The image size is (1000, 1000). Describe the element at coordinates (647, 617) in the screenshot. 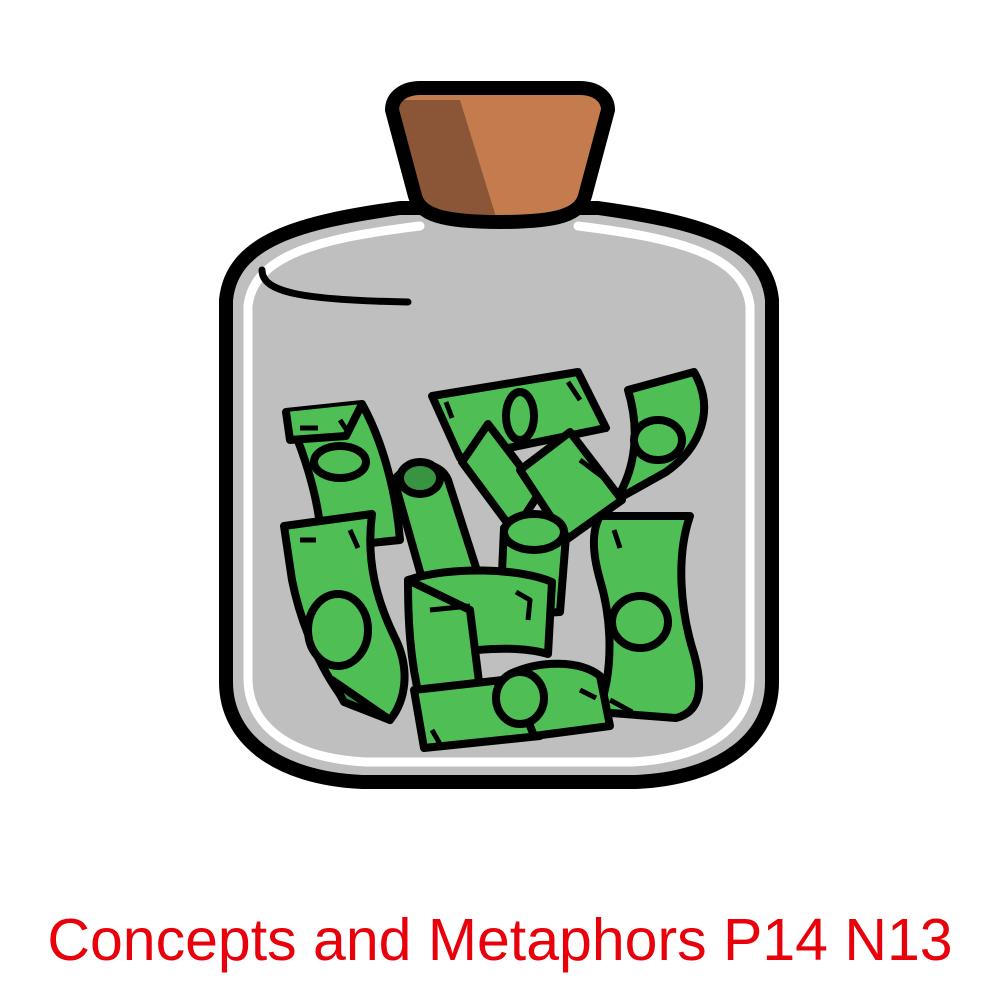

I see `bill-right-curl` at that location.